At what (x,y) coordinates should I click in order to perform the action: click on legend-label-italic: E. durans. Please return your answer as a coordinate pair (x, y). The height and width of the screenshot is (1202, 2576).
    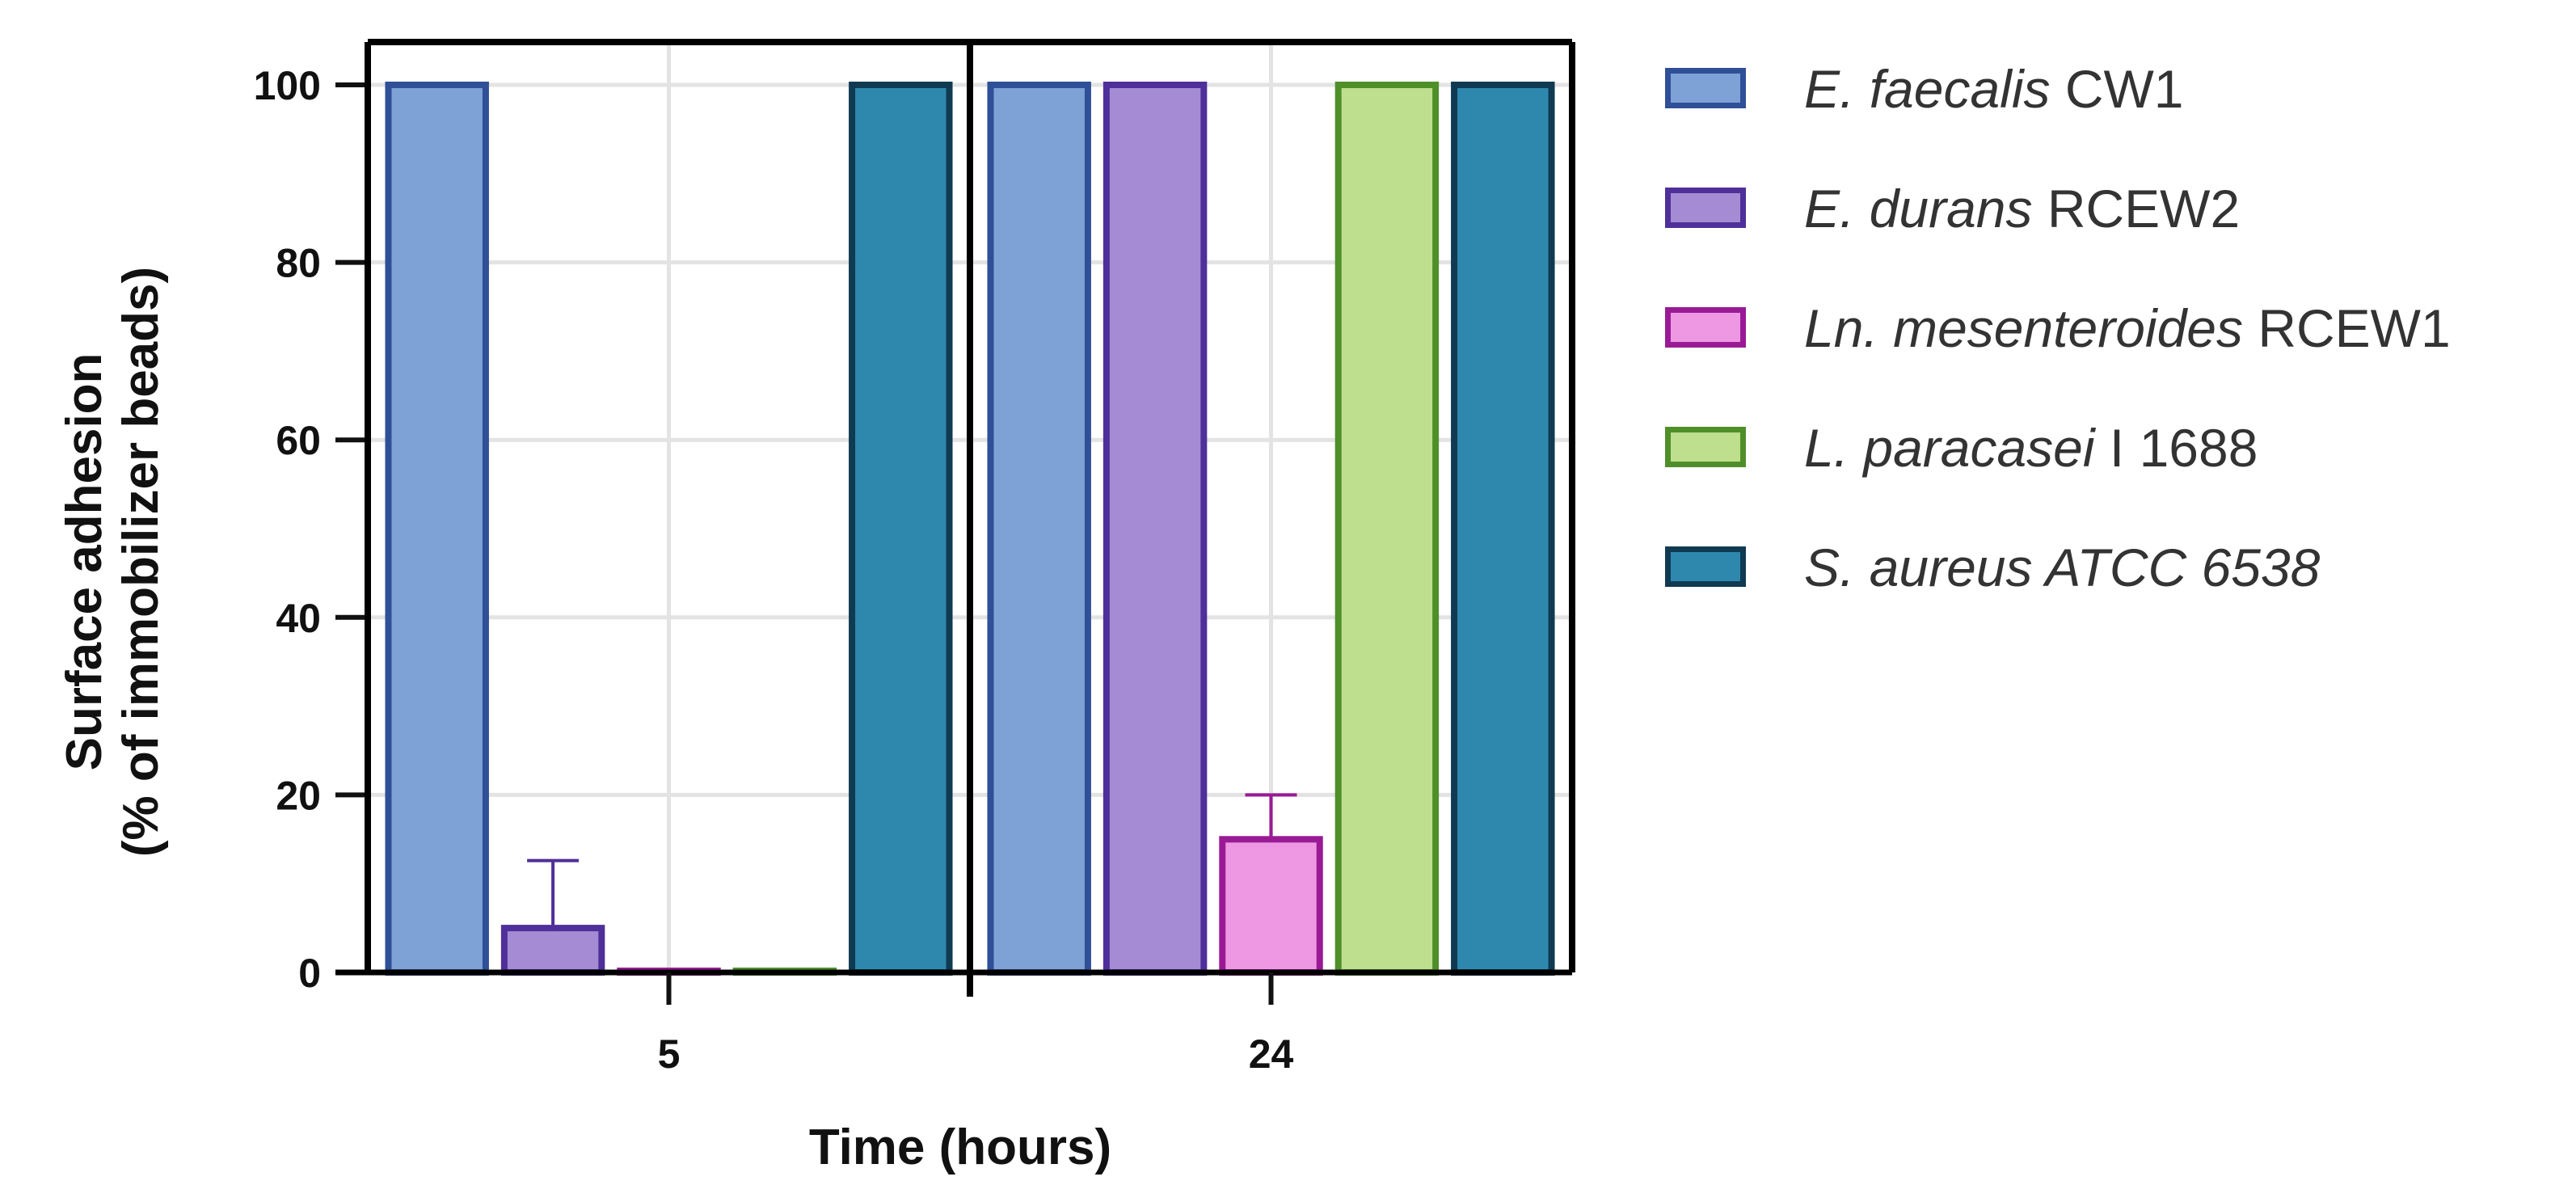
    Looking at the image, I should click on (1919, 208).